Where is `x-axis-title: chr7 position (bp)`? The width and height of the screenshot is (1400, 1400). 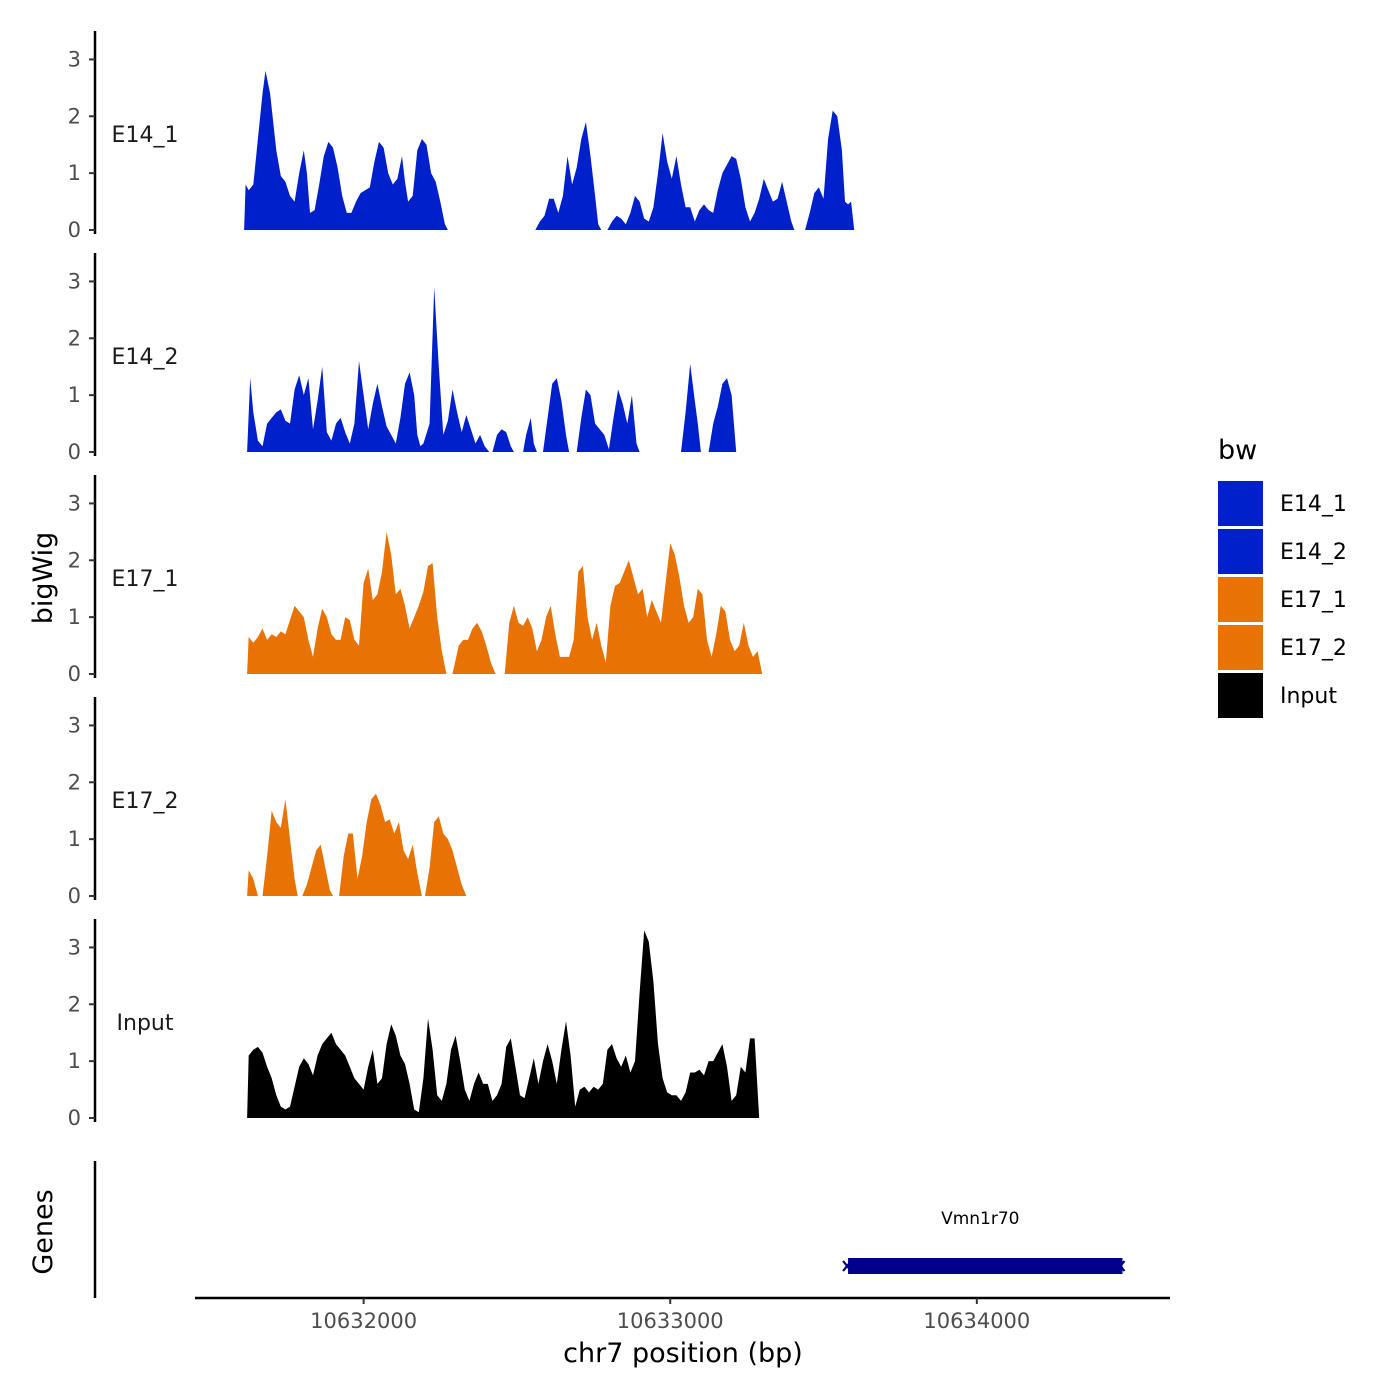 x-axis-title: chr7 position (bp) is located at coordinates (683, 1353).